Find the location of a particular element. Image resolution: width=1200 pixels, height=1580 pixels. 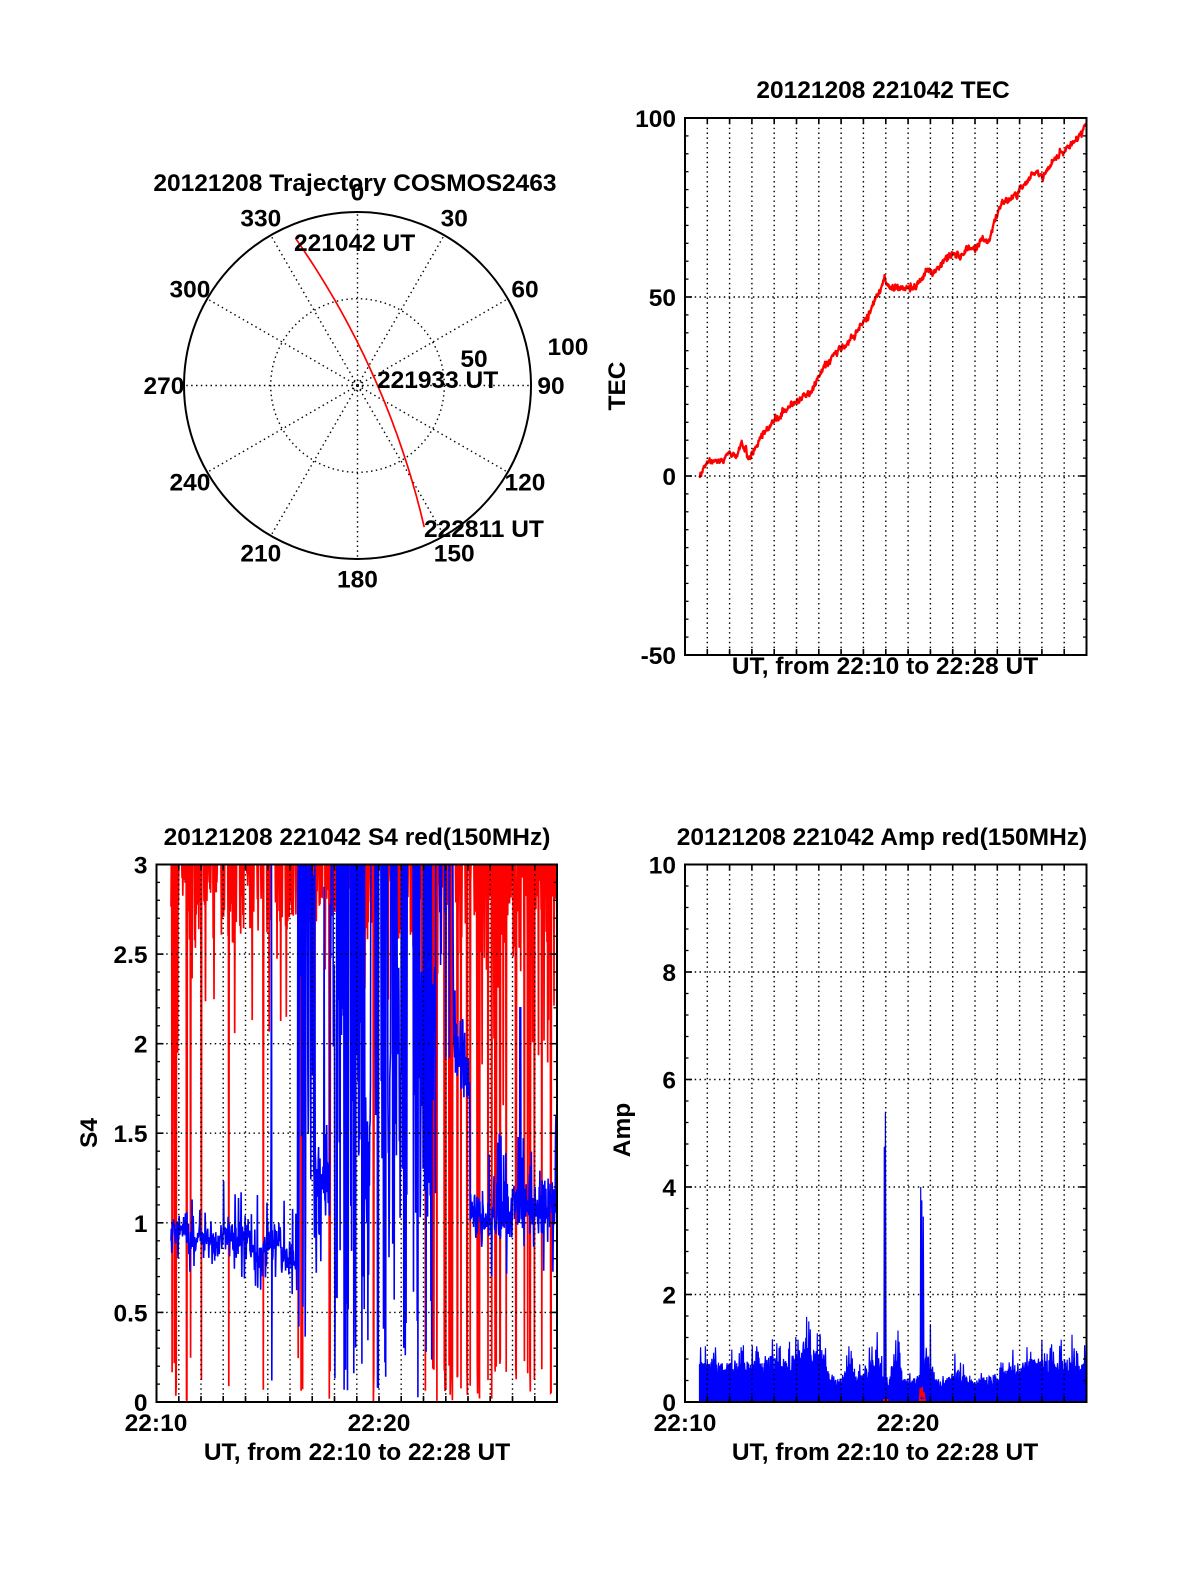

svg-text: 300 is located at coordinates (190, 289).